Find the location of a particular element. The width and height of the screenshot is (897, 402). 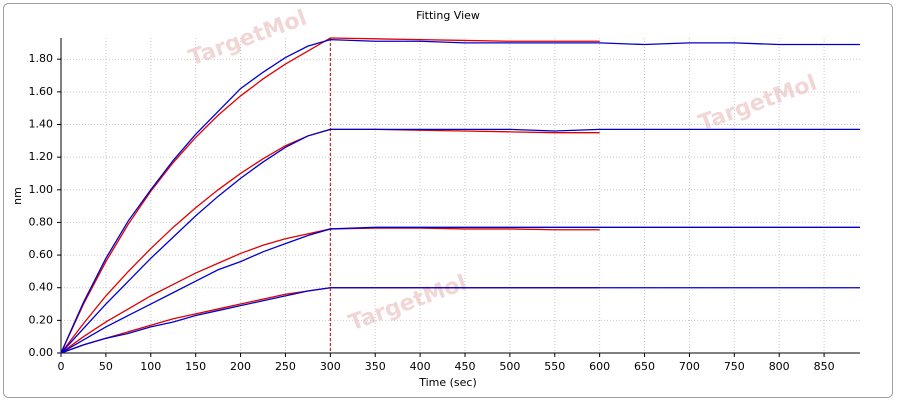

x-tick-label: 500 is located at coordinates (509, 366).